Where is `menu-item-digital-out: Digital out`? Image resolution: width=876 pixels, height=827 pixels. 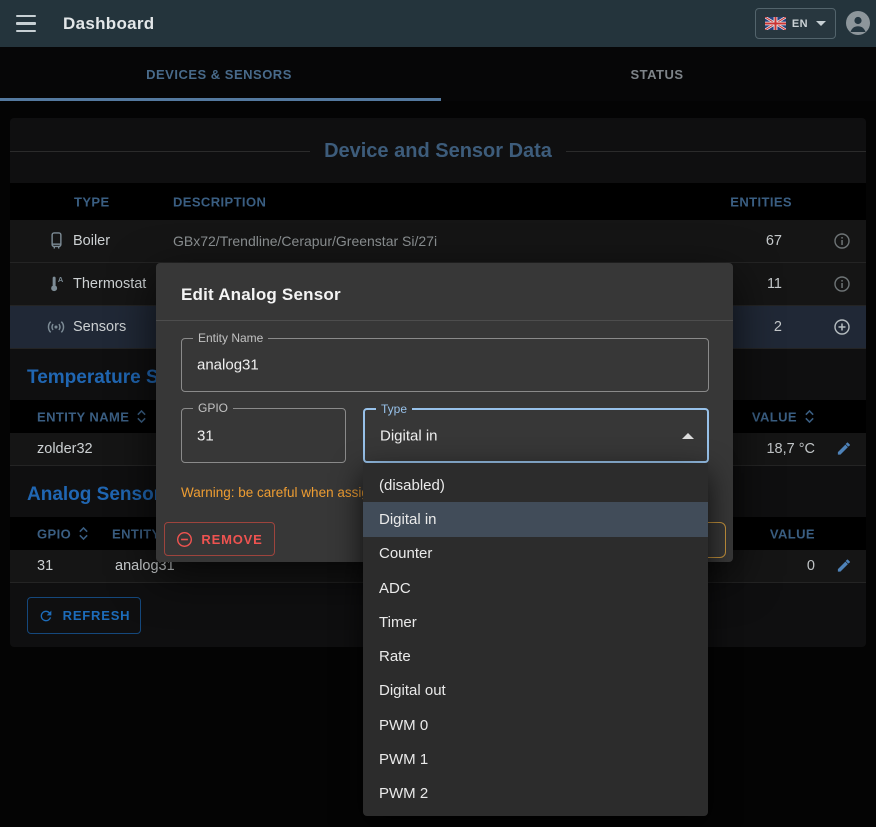 menu-item-digital-out: Digital out is located at coordinates (412, 691).